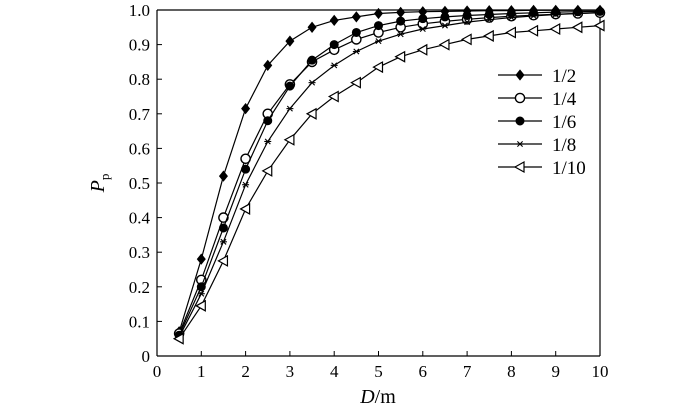 This screenshot has width=700, height=411. What do you see at coordinates (467, 371) in the screenshot?
I see `x-tick-label: 7` at bounding box center [467, 371].